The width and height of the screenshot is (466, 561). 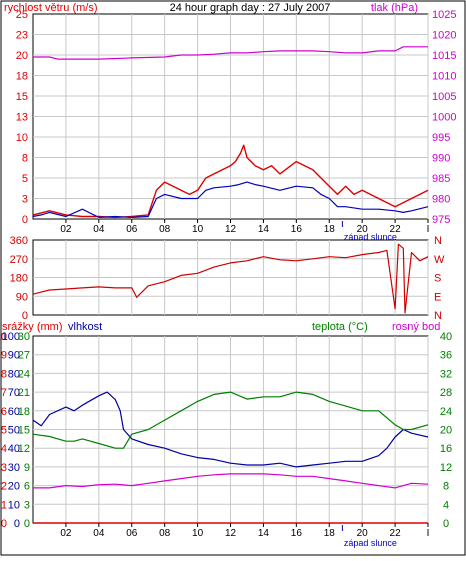 What do you see at coordinates (14, 356) in the screenshot?
I see `humidity-tick-9: 90` at bounding box center [14, 356].